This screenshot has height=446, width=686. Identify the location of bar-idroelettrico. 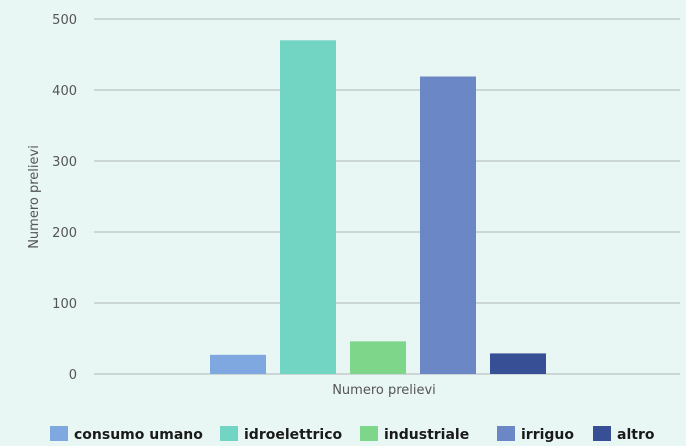
(308, 207).